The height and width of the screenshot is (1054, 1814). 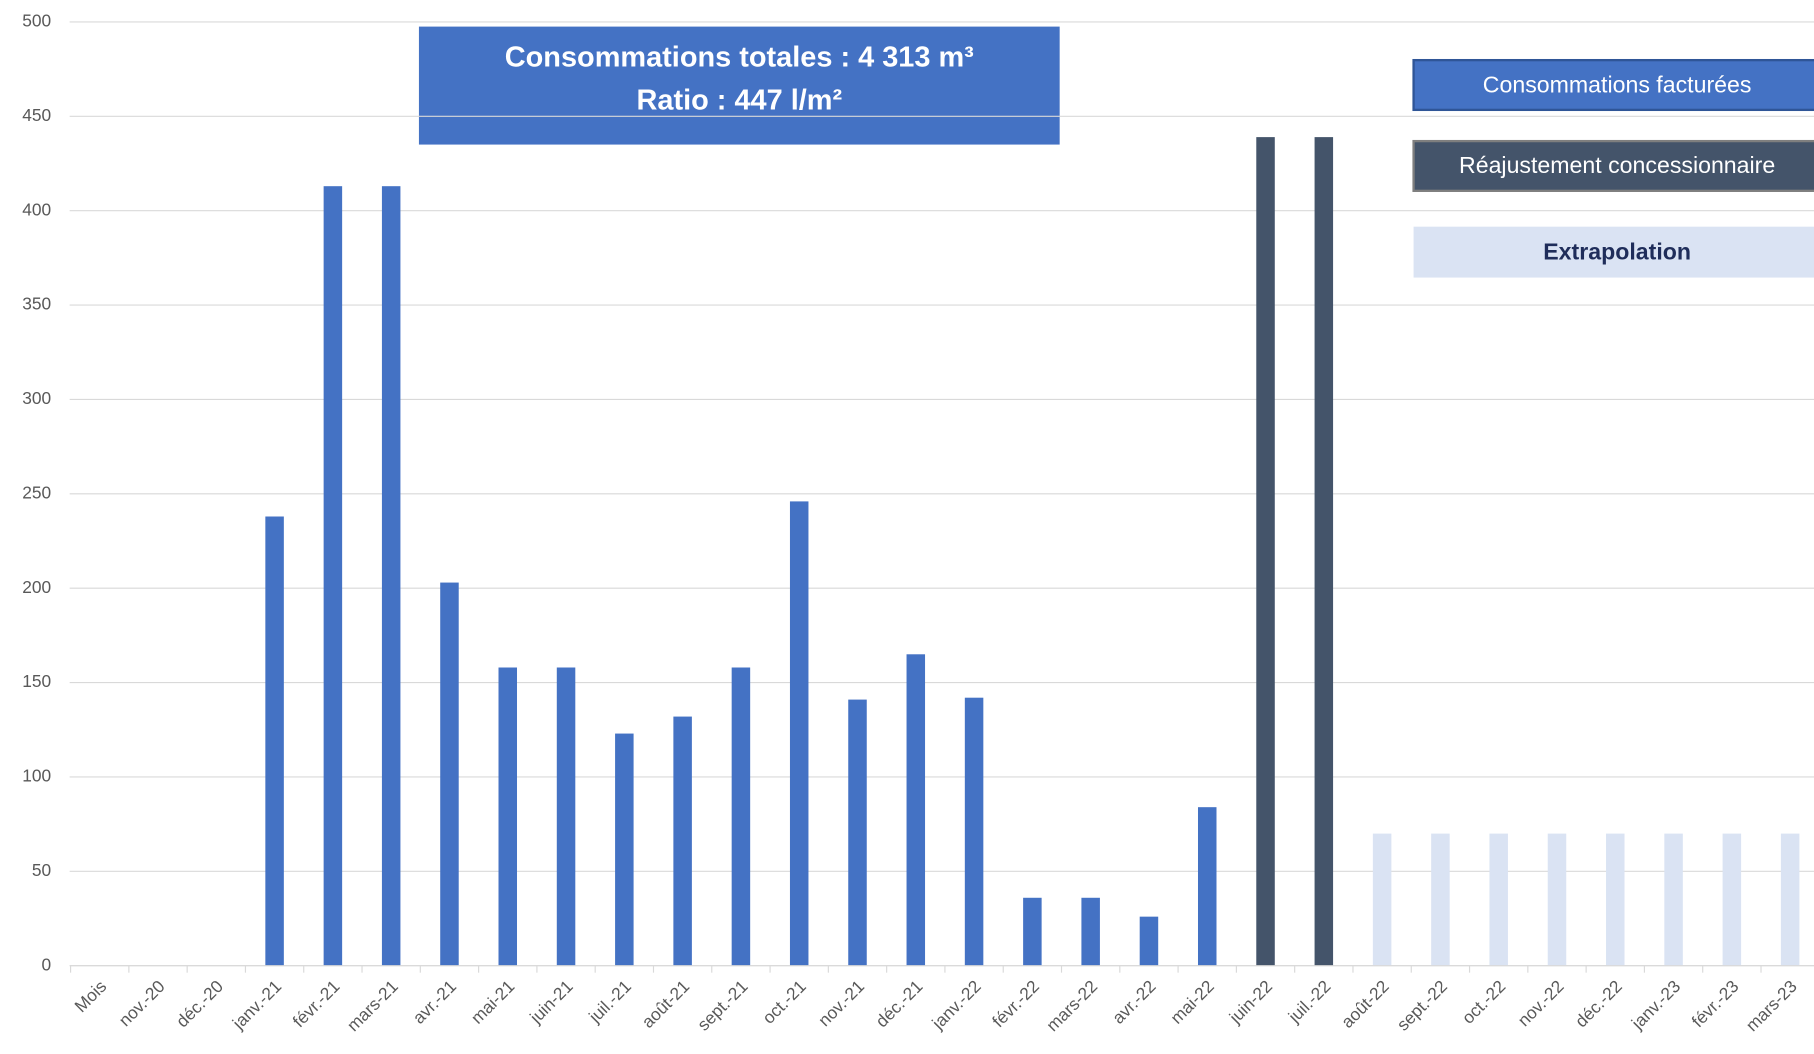 I want to click on y-tick-label: 400, so click(x=36, y=209).